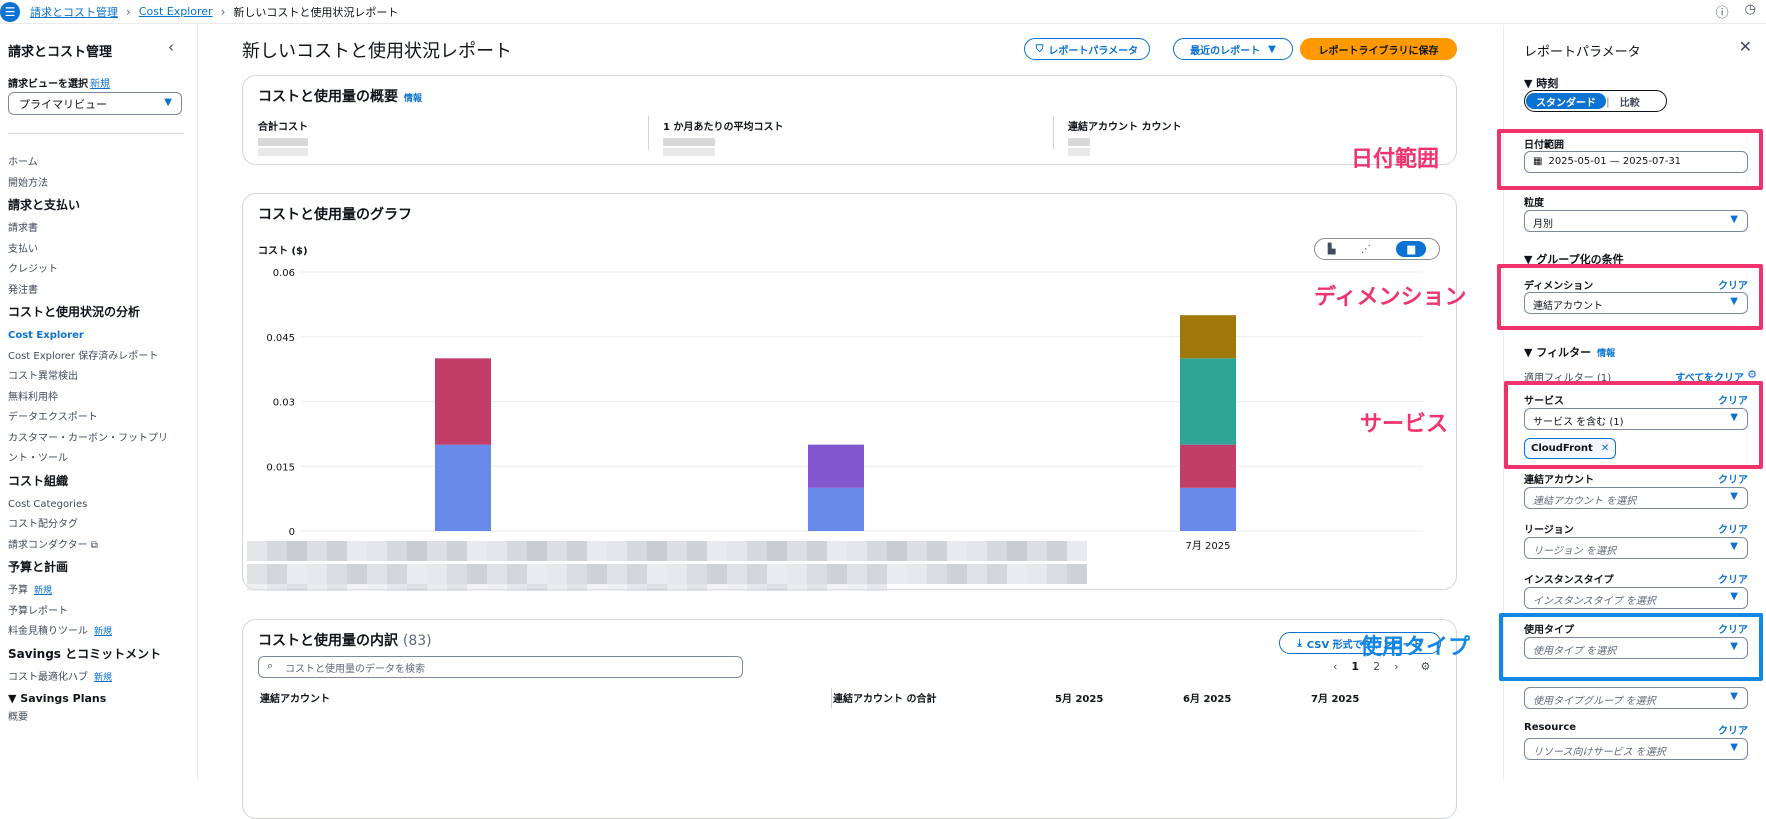  What do you see at coordinates (1378, 49) in the screenshot?
I see `save-to-library-button: レポートライブラリに保存` at bounding box center [1378, 49].